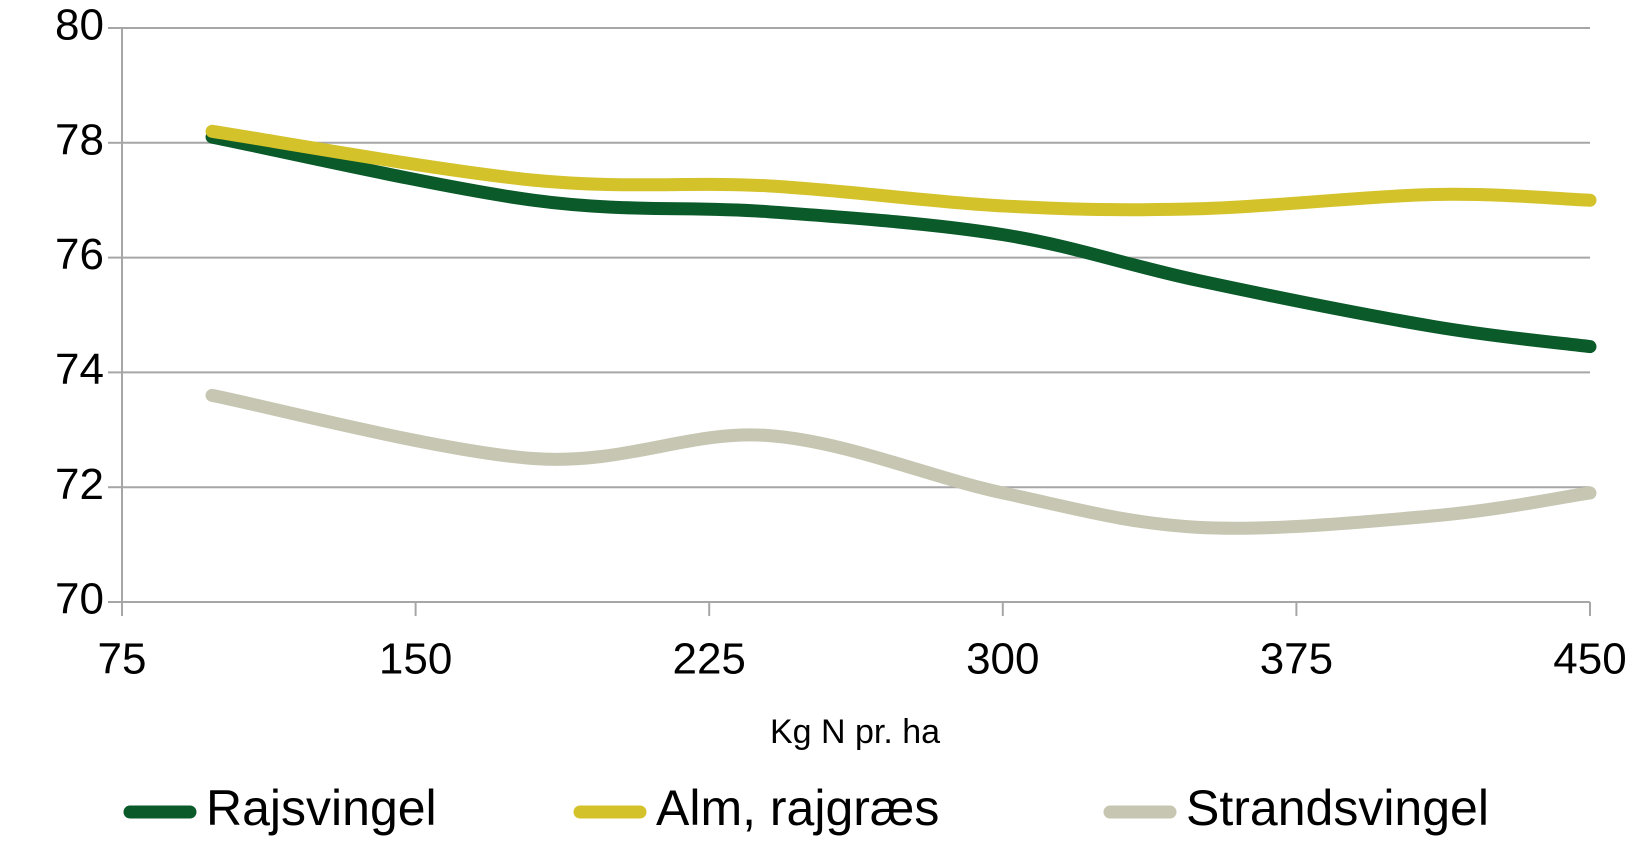  Describe the element at coordinates (708, 659) in the screenshot. I see `x-tick-label: 225` at that location.